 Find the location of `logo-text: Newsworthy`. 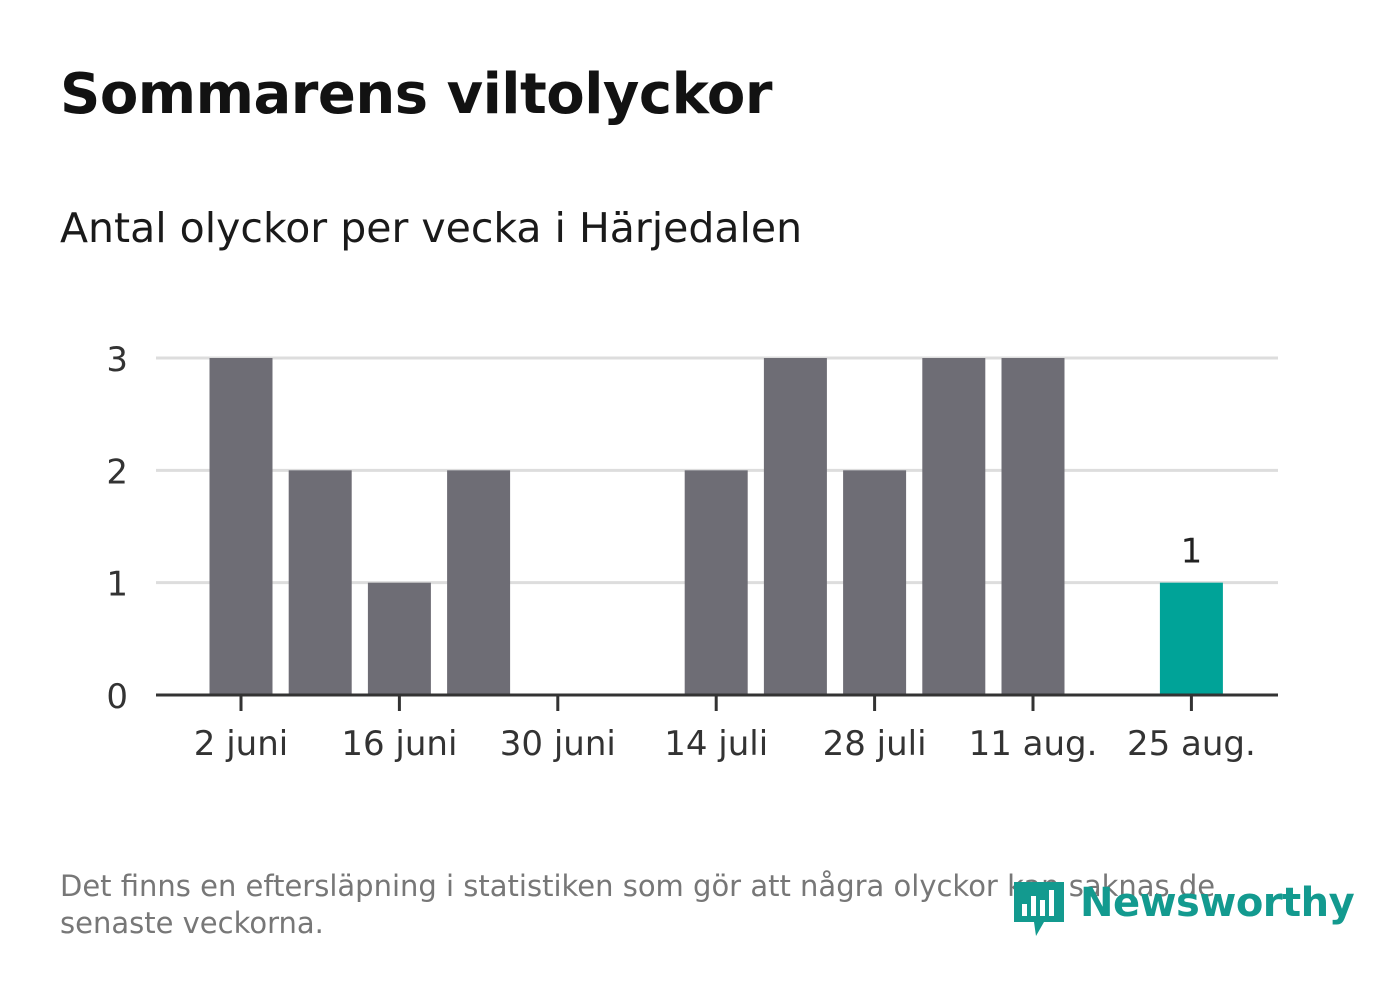

logo-text: Newsworthy is located at coordinates (1217, 903).